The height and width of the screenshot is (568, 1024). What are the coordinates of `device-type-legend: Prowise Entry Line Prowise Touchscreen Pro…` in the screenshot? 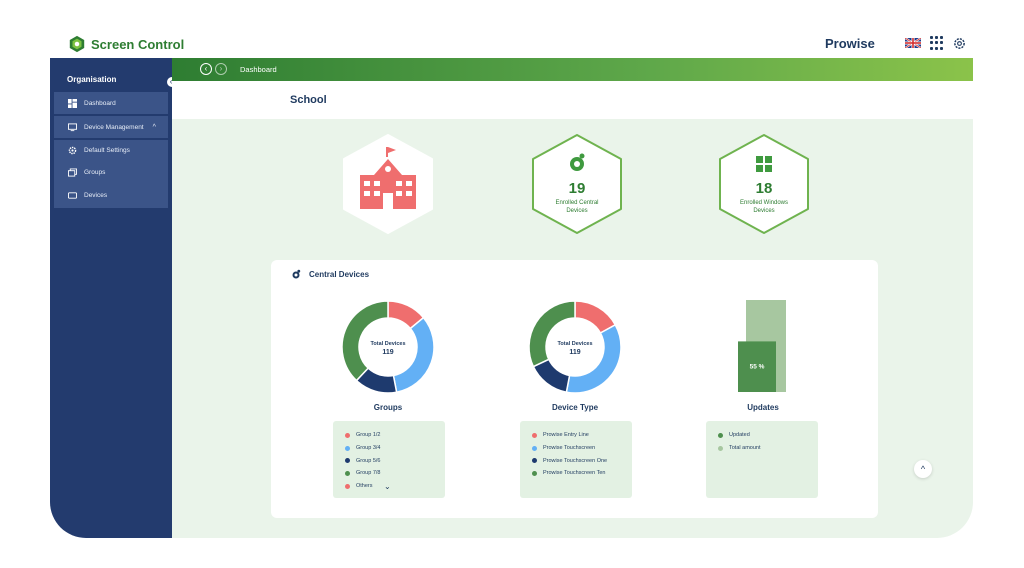 It's located at (576, 459).